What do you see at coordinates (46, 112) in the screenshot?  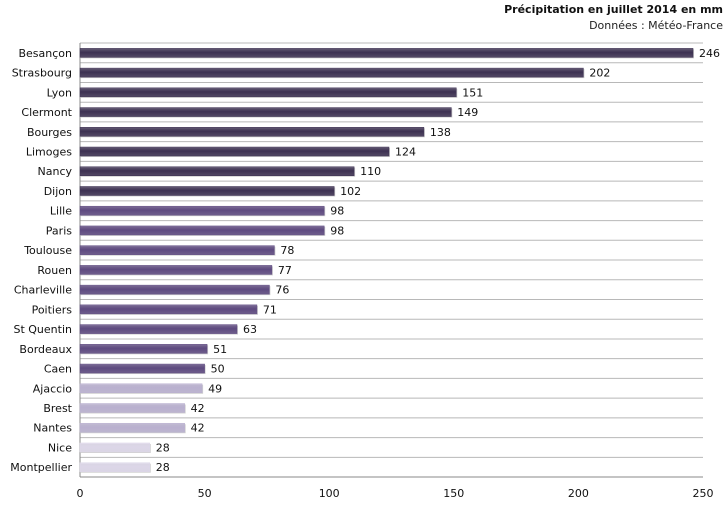 I see `category-label: Clermont` at bounding box center [46, 112].